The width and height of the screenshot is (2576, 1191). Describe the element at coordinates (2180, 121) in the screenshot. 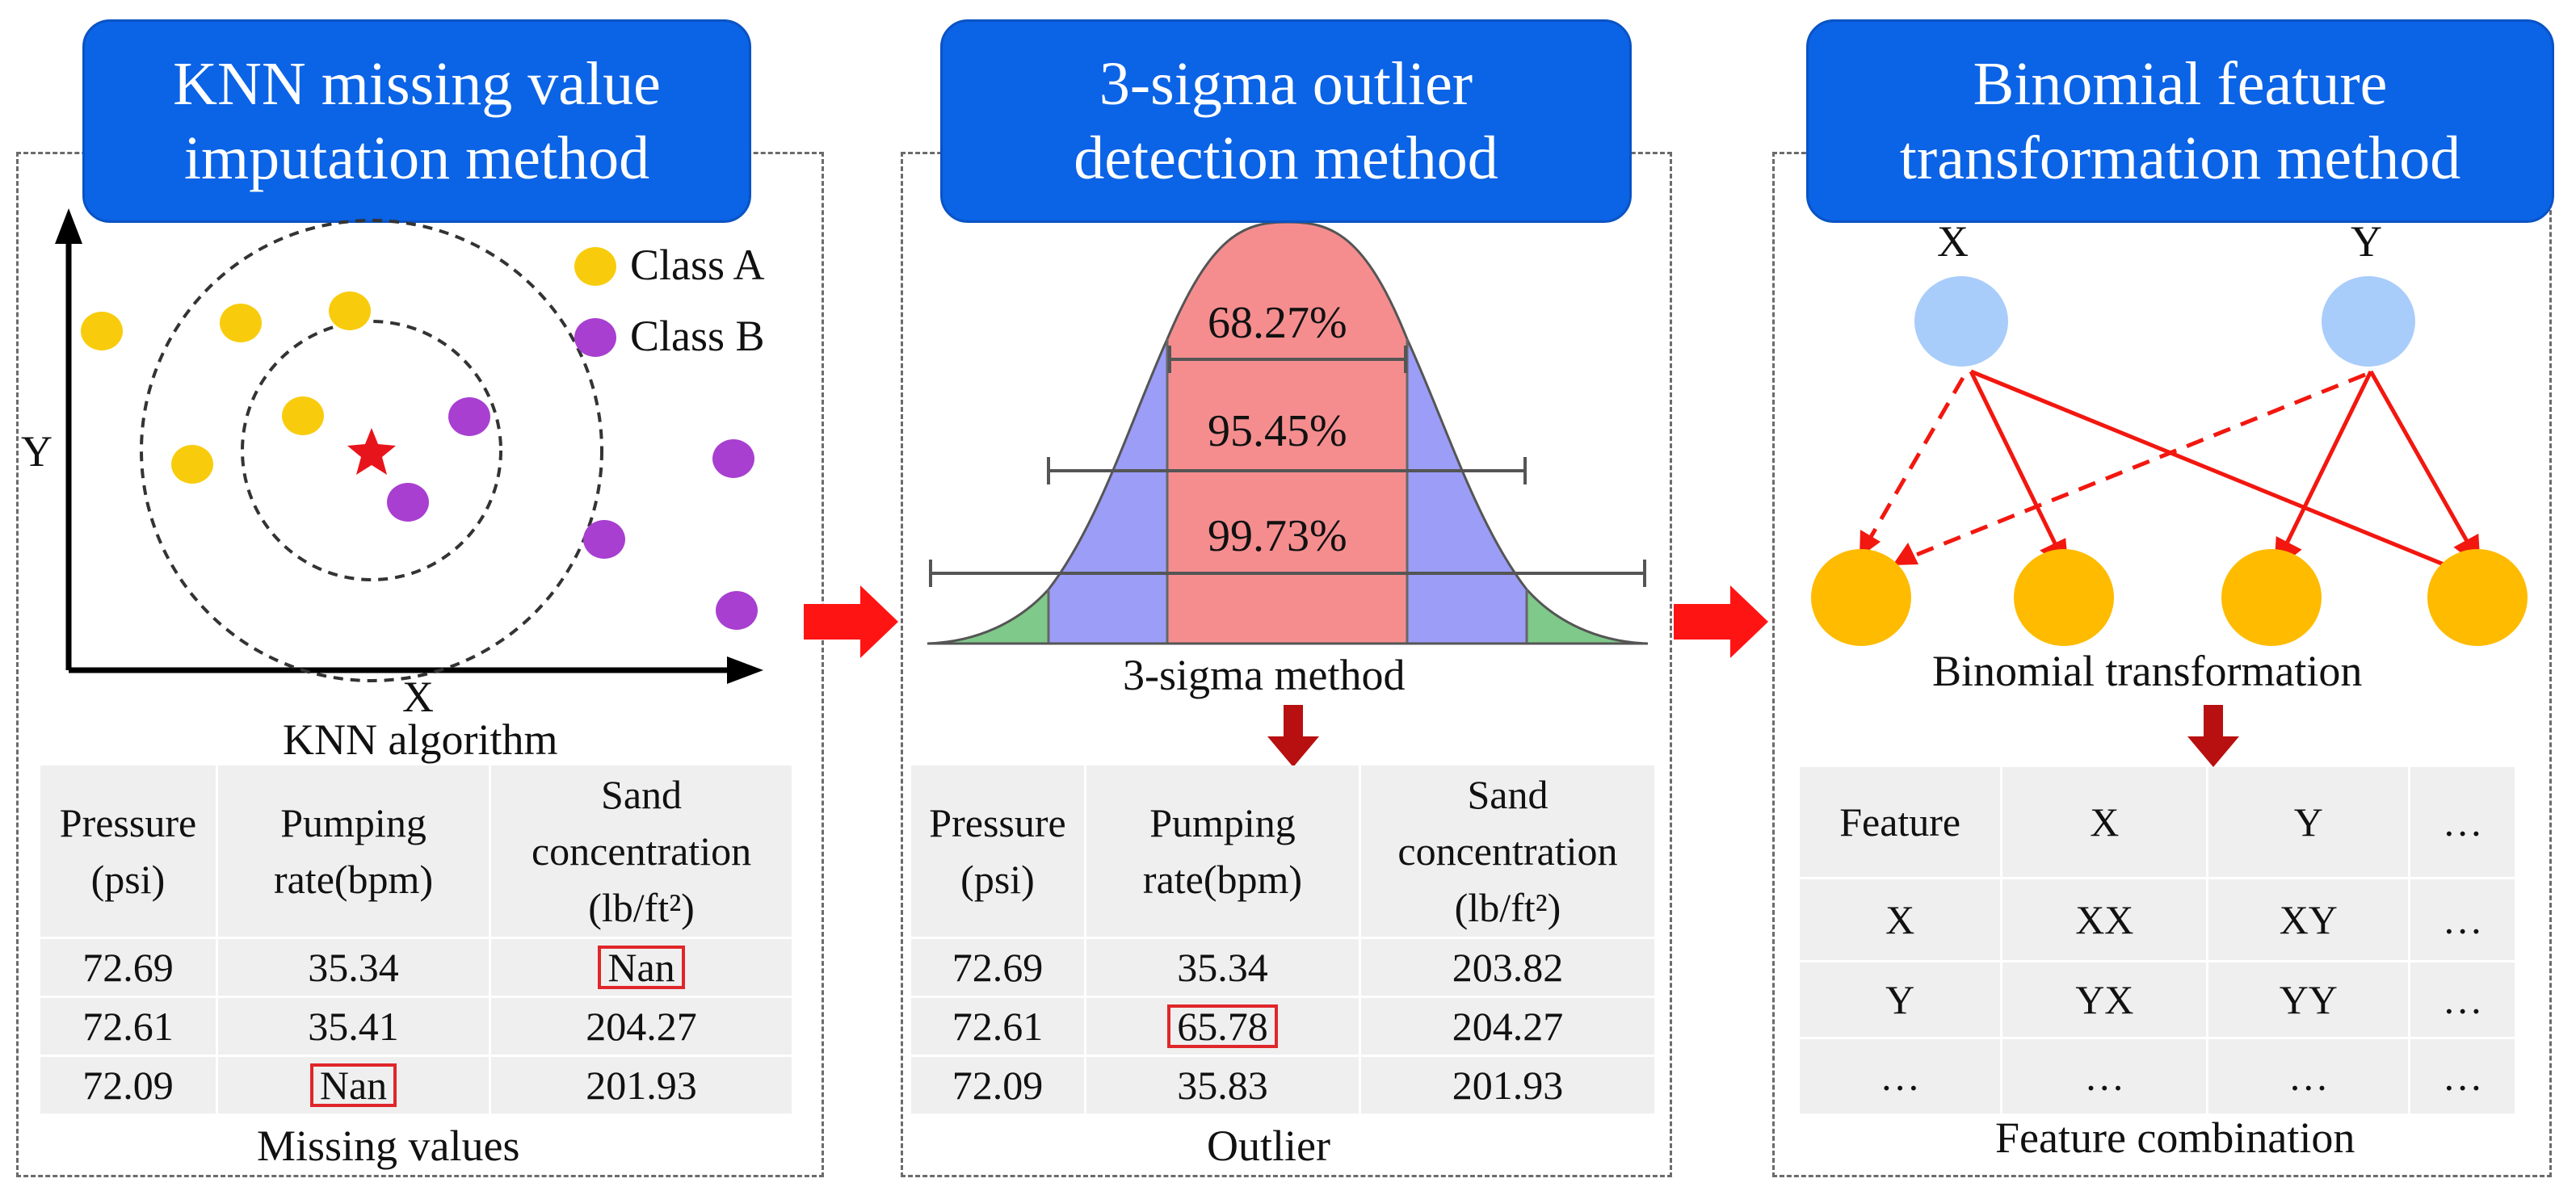

I see `binomial-title: Binomial feature transformation method` at that location.